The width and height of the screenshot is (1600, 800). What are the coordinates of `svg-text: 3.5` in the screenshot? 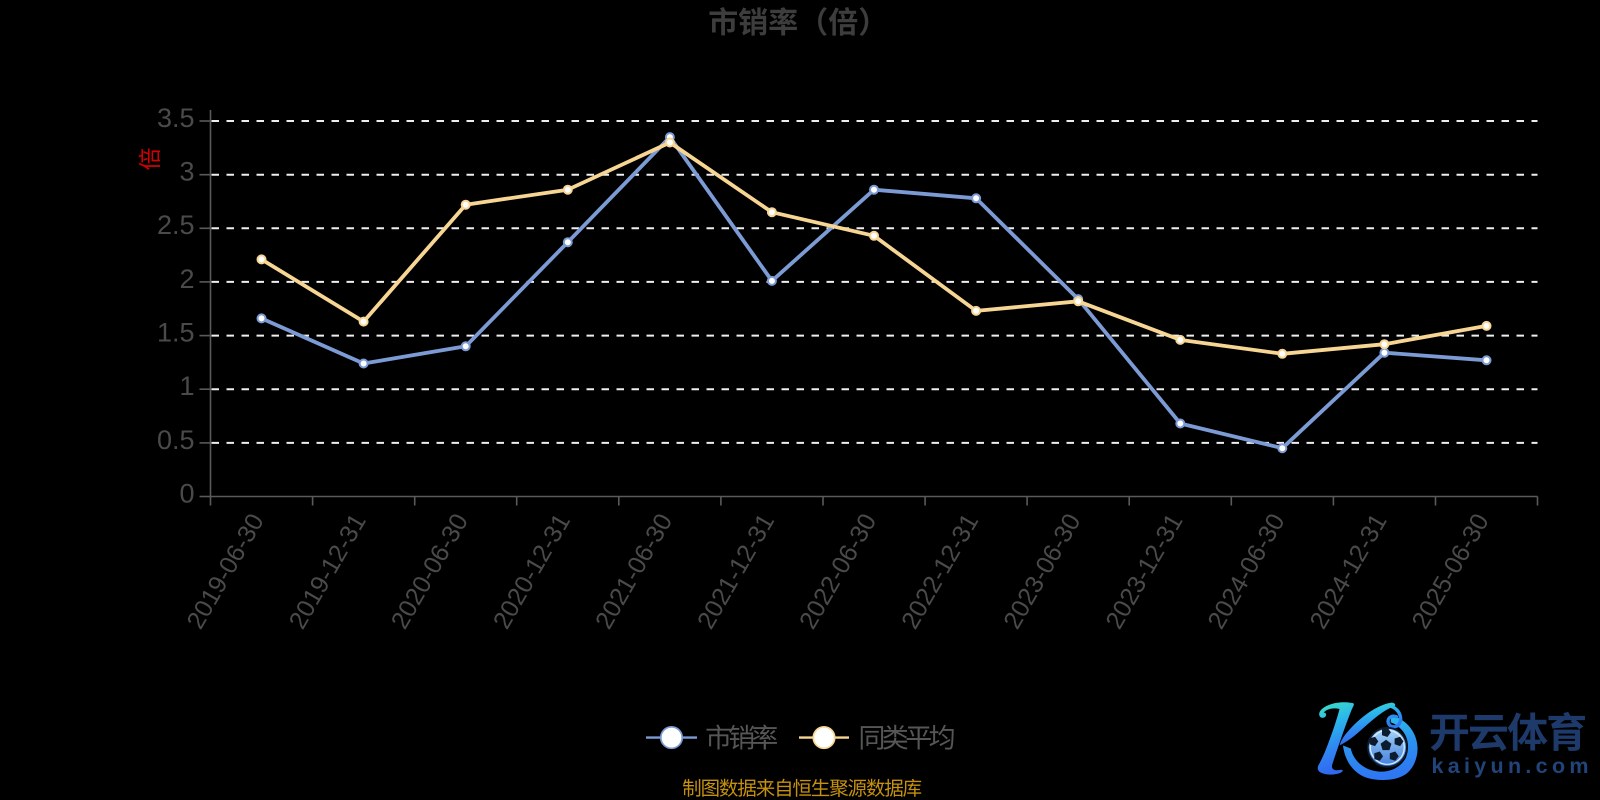 It's located at (176, 118).